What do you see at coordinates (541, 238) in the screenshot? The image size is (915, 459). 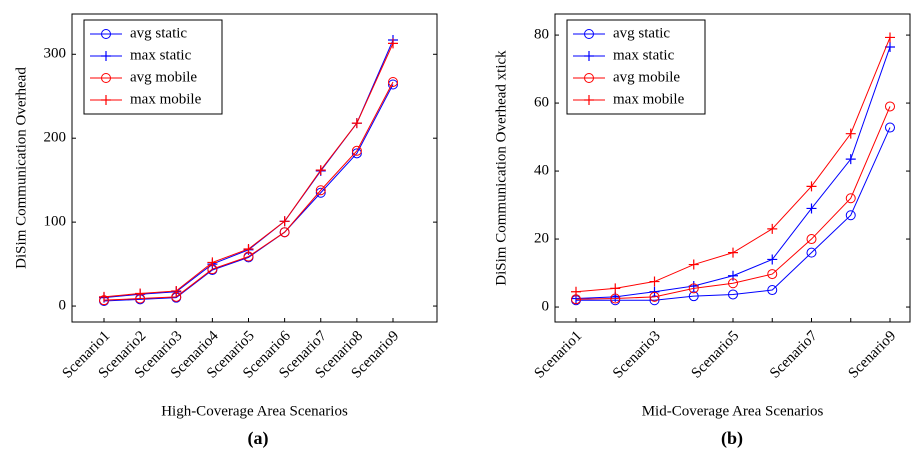 I see `y-tick-label: 20` at bounding box center [541, 238].